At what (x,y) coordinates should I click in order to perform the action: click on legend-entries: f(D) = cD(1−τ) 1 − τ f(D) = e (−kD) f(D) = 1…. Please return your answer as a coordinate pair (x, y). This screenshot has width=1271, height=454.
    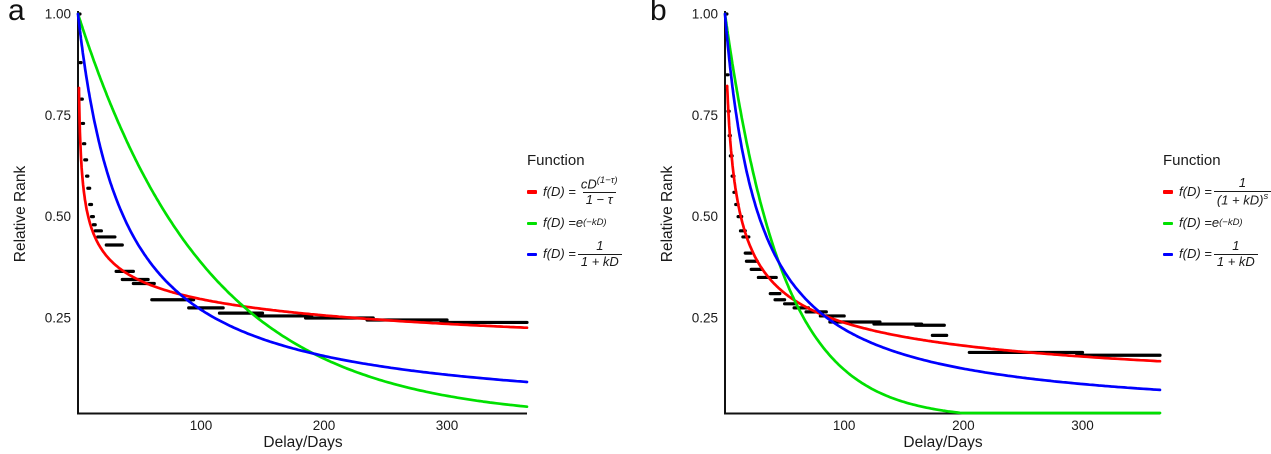
    Looking at the image, I should click on (587, 222).